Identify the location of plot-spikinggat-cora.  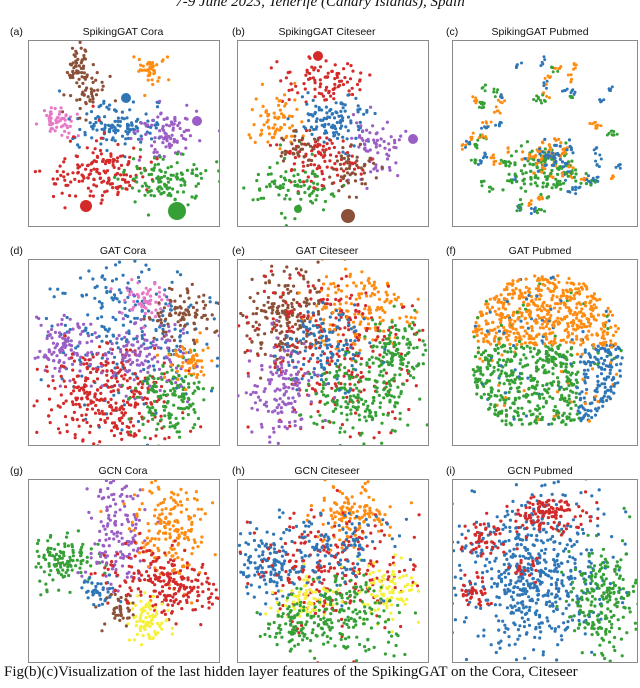
(124, 133).